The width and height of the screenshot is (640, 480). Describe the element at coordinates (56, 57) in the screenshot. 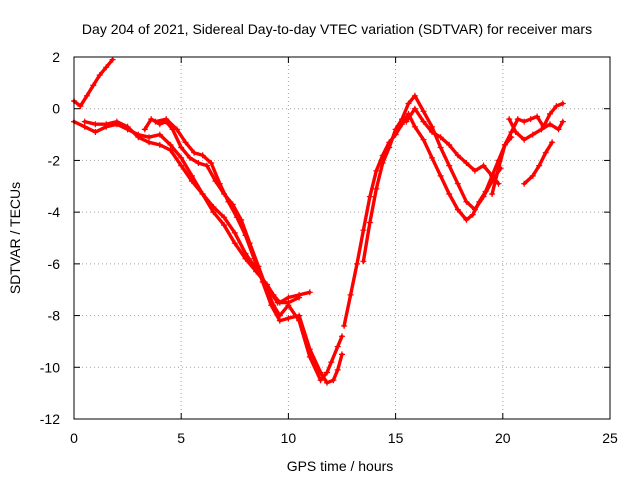

I see `y-tick-label: 2` at that location.